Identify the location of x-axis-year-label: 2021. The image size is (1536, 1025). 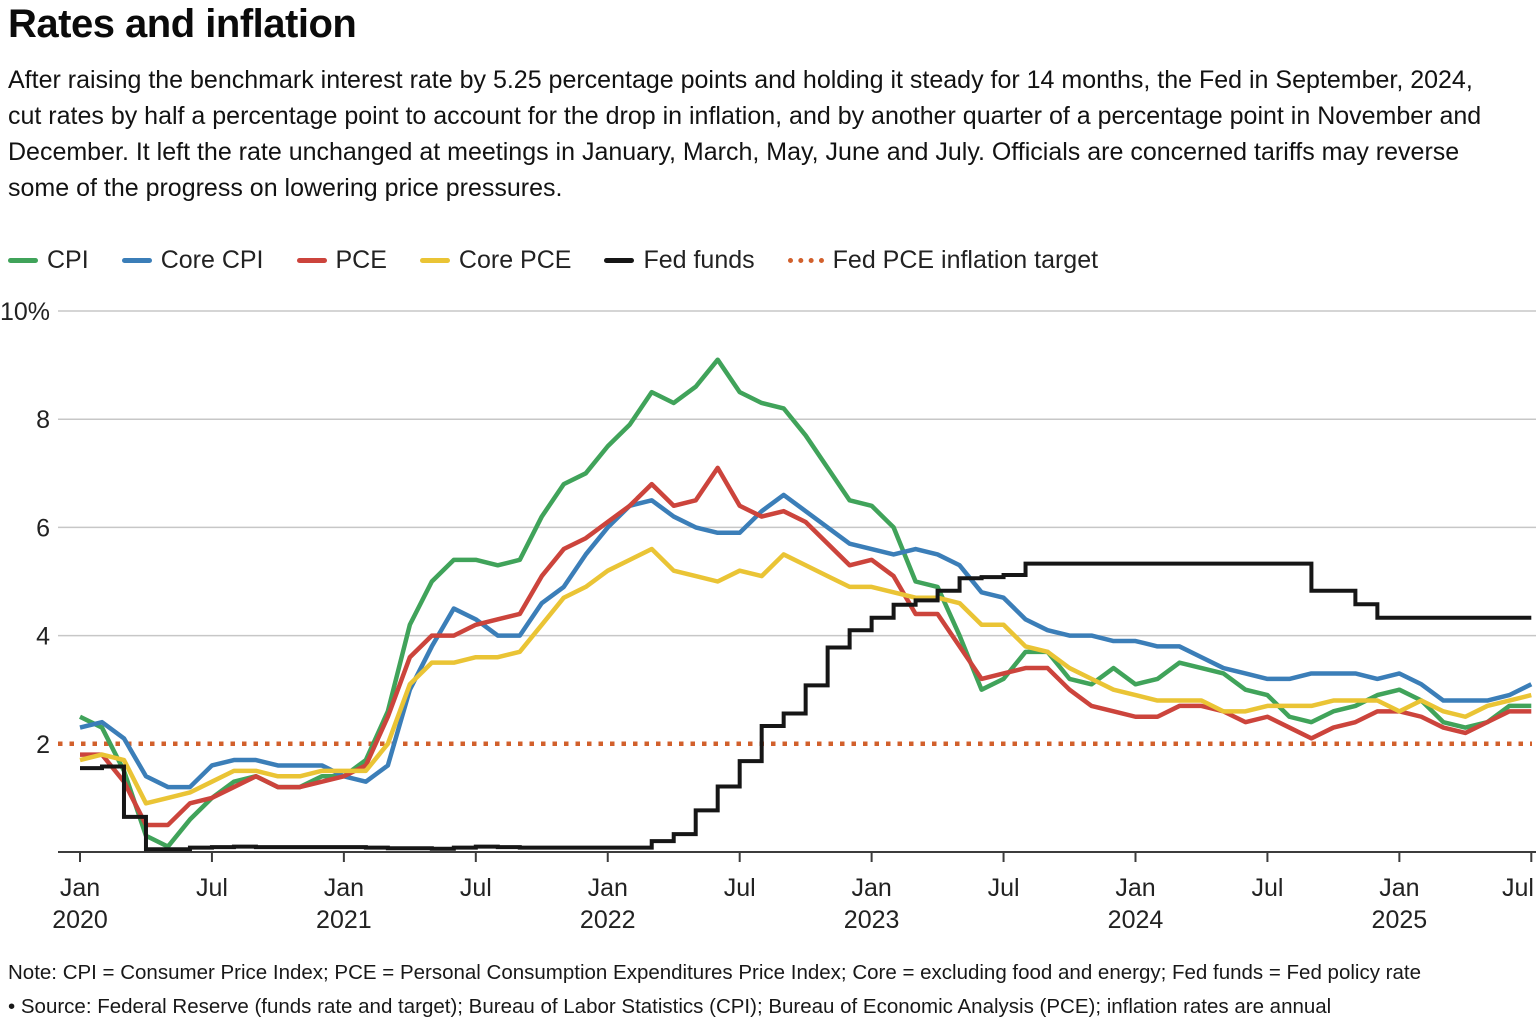
(344, 920).